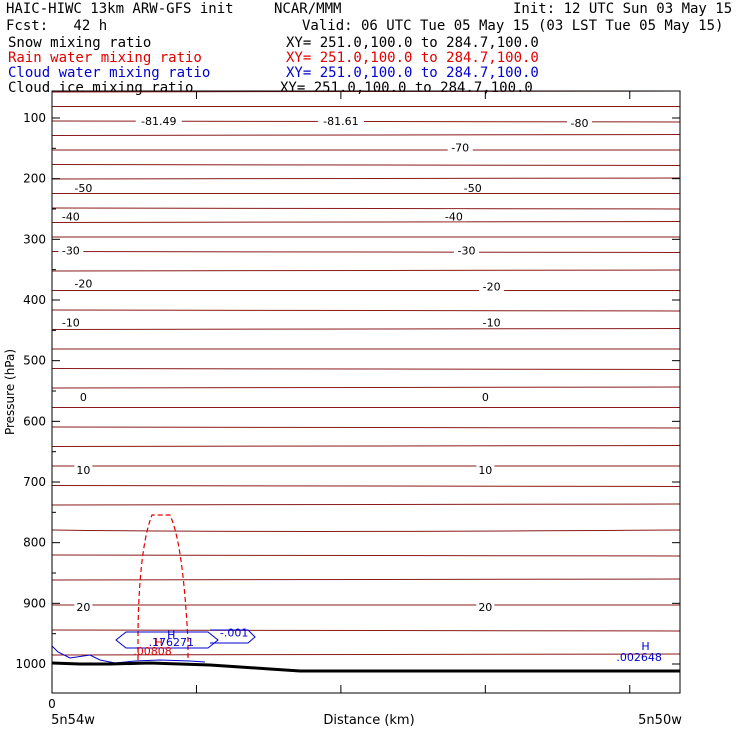  What do you see at coordinates (308, 9) in the screenshot?
I see `organization-label: NCAR/MMM` at bounding box center [308, 9].